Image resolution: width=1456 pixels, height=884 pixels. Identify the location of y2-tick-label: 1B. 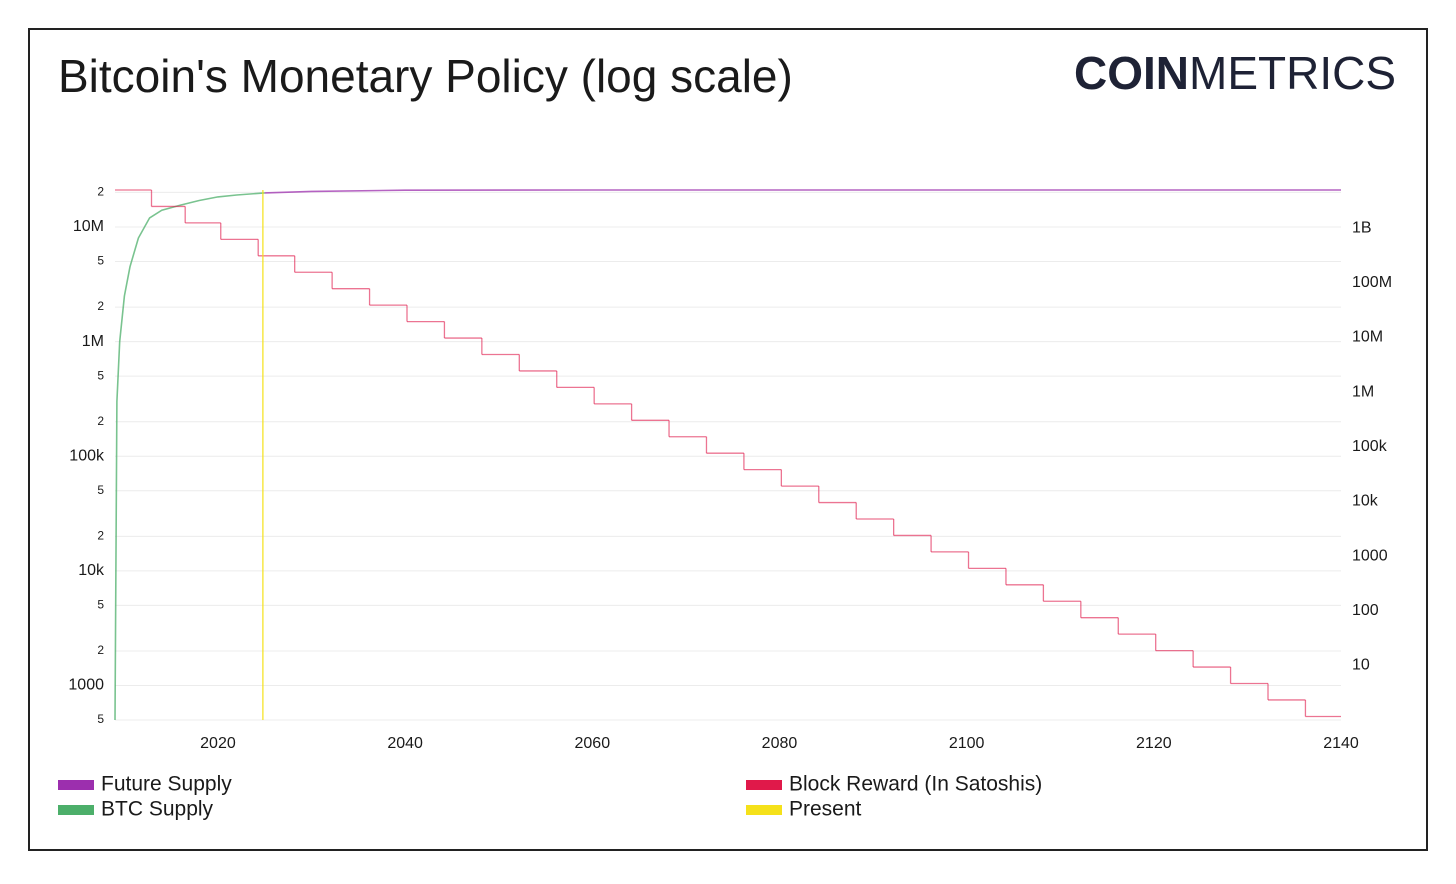
(1362, 227).